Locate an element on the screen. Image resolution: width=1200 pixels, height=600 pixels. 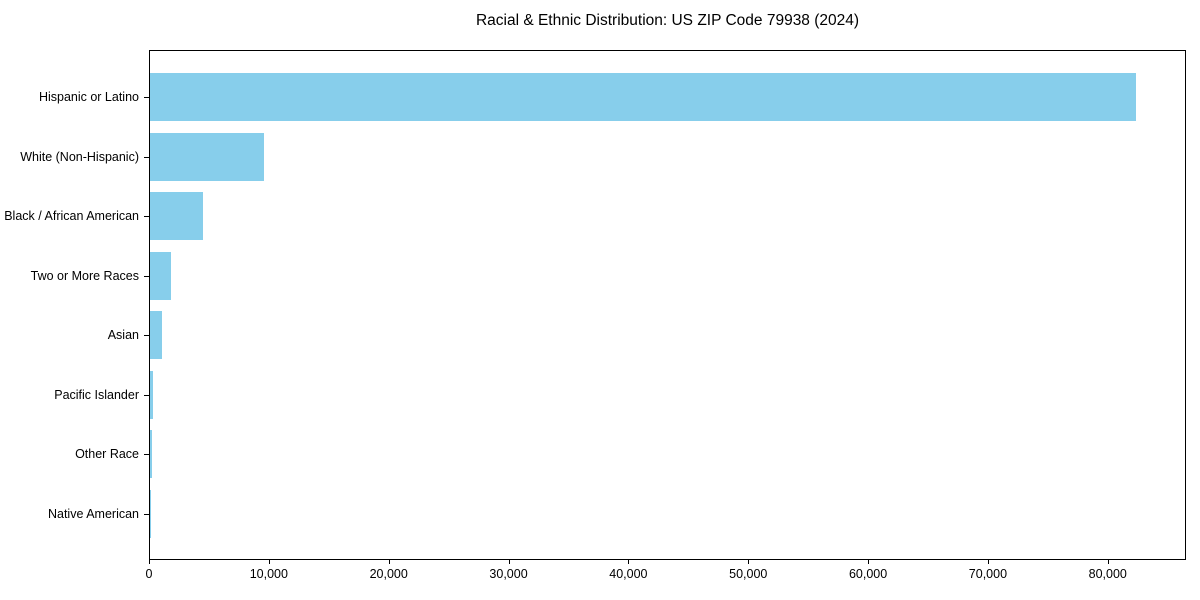
bar-asian is located at coordinates (156, 335).